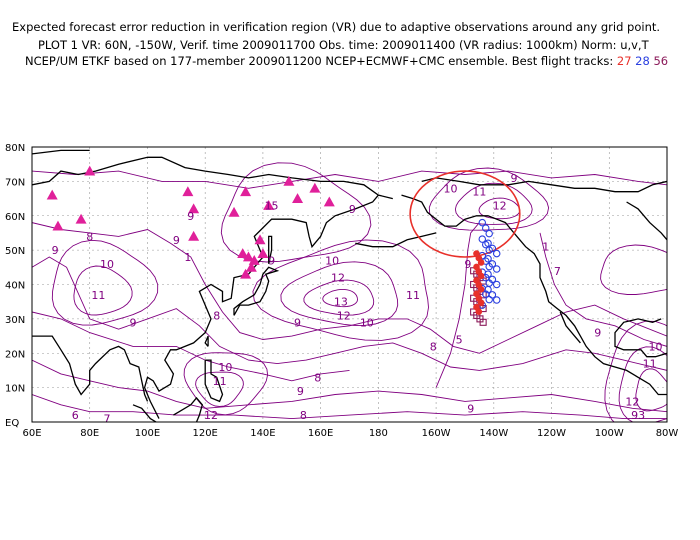 The image size is (700, 540). What do you see at coordinates (15, 389) in the screenshot?
I see `lat-tick-label: 10N` at bounding box center [15, 389].